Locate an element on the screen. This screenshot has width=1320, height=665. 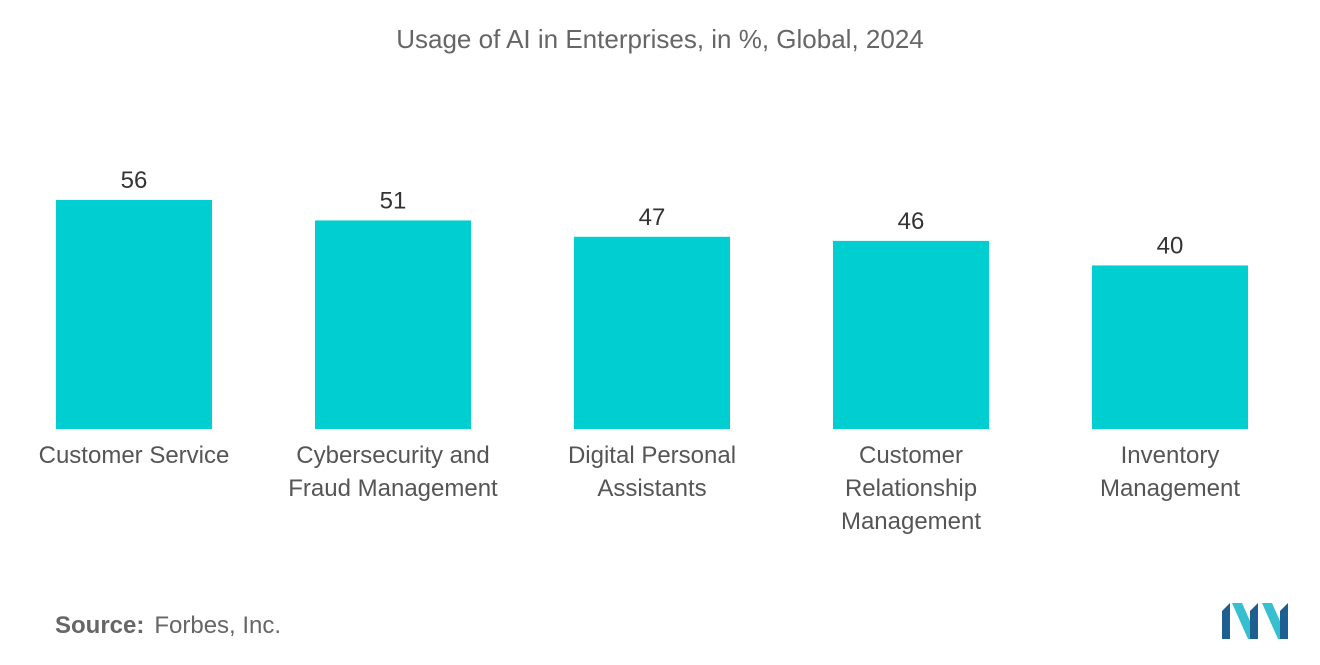
data-label-3: 46 is located at coordinates (911, 221).